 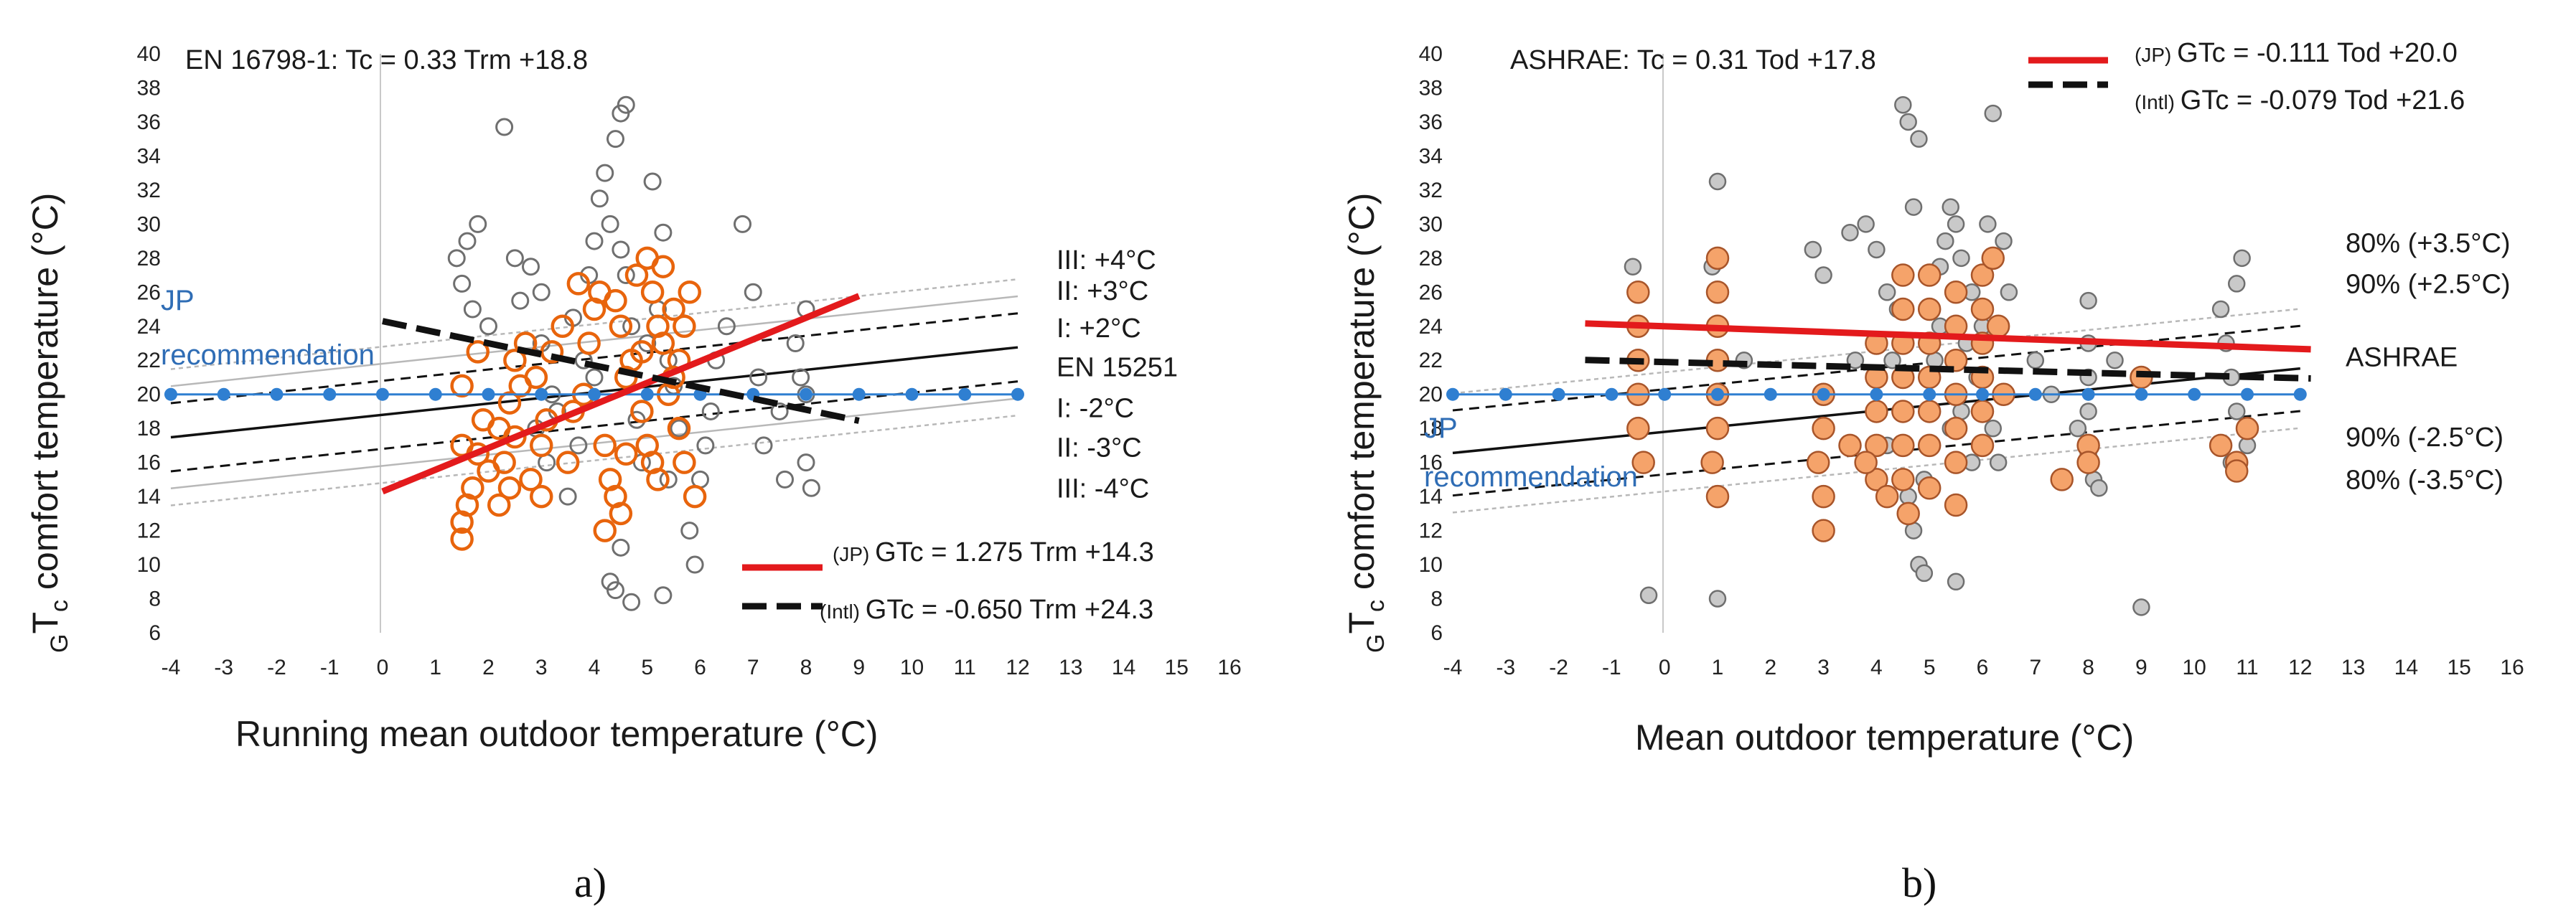 What do you see at coordinates (2247, 667) in the screenshot?
I see `x-tick-label: 11` at bounding box center [2247, 667].